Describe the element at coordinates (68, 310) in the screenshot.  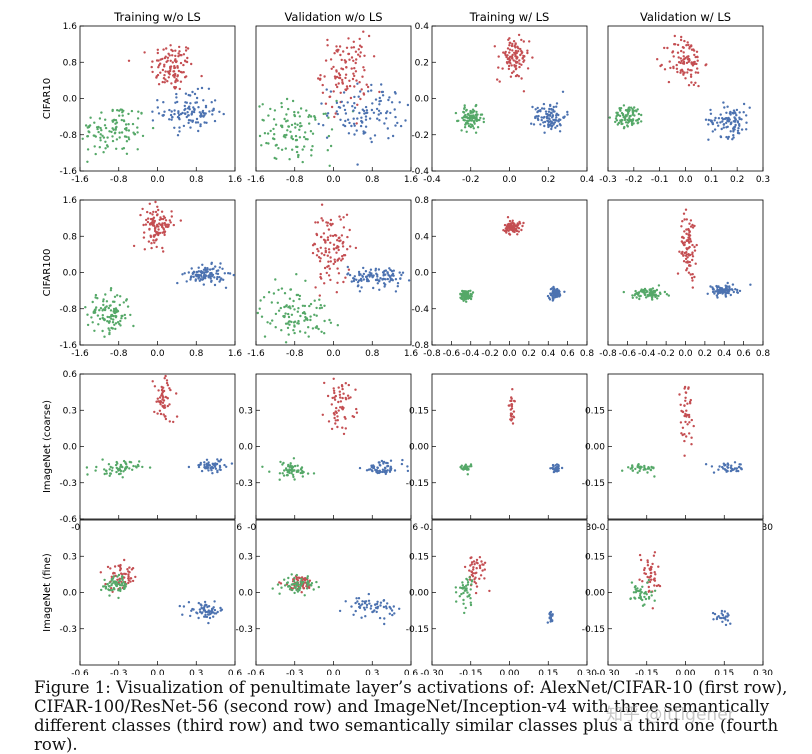
I see `y-tick-label: -0.8` at that location.